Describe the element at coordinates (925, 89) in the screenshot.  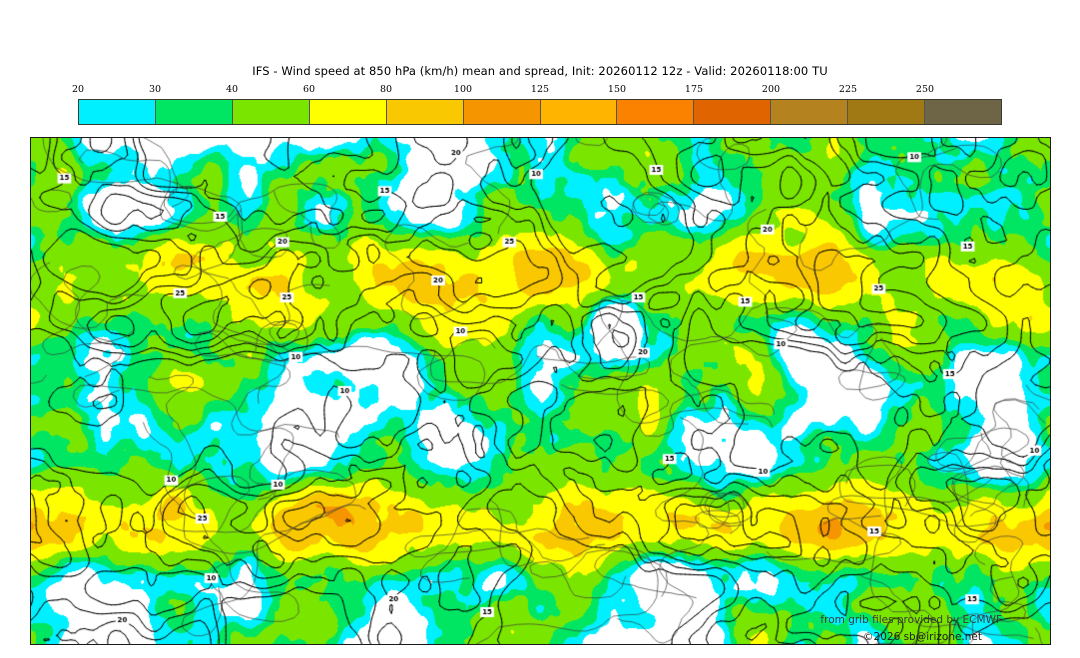
I see `colorbar-tick-label: 250` at that location.